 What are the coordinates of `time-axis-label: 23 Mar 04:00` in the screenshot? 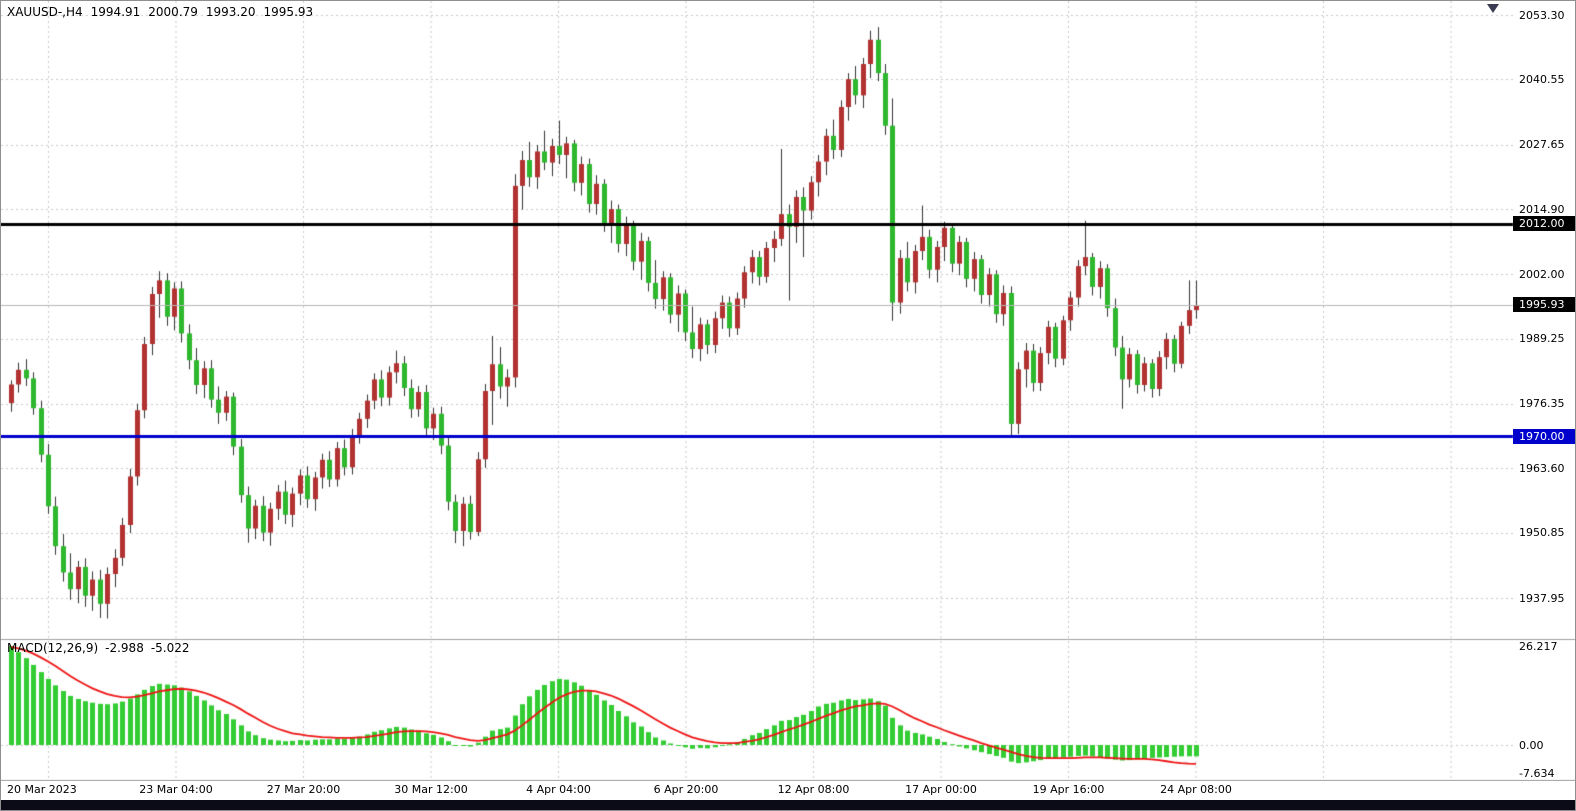 It's located at (176, 789).